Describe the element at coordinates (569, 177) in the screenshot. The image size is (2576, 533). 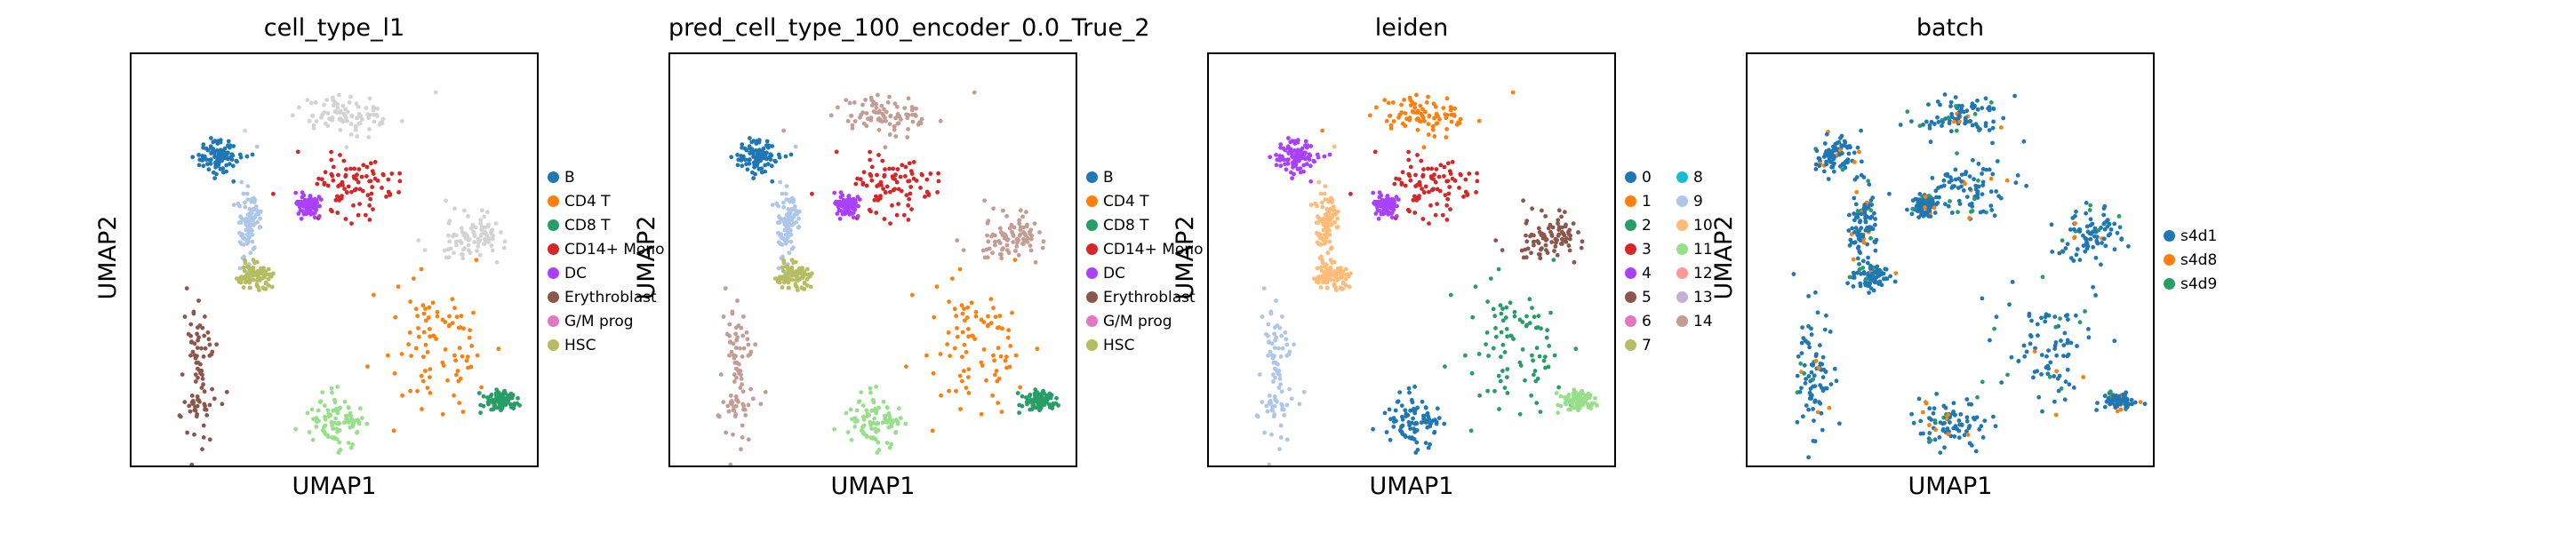
I see `legend-label: B` at that location.